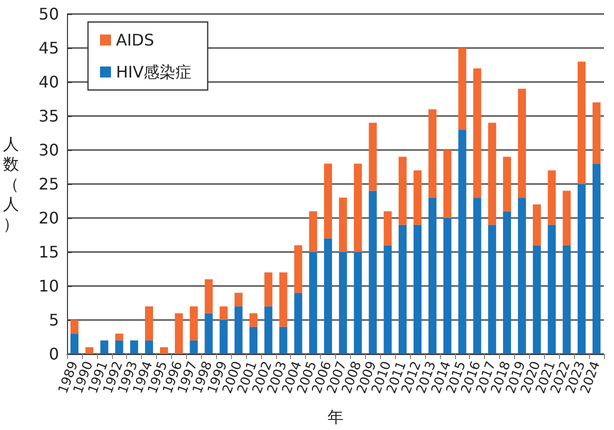 Image resolution: width=614 pixels, height=430 pixels. What do you see at coordinates (53, 354) in the screenshot?
I see `y-tick-label: 0` at bounding box center [53, 354].